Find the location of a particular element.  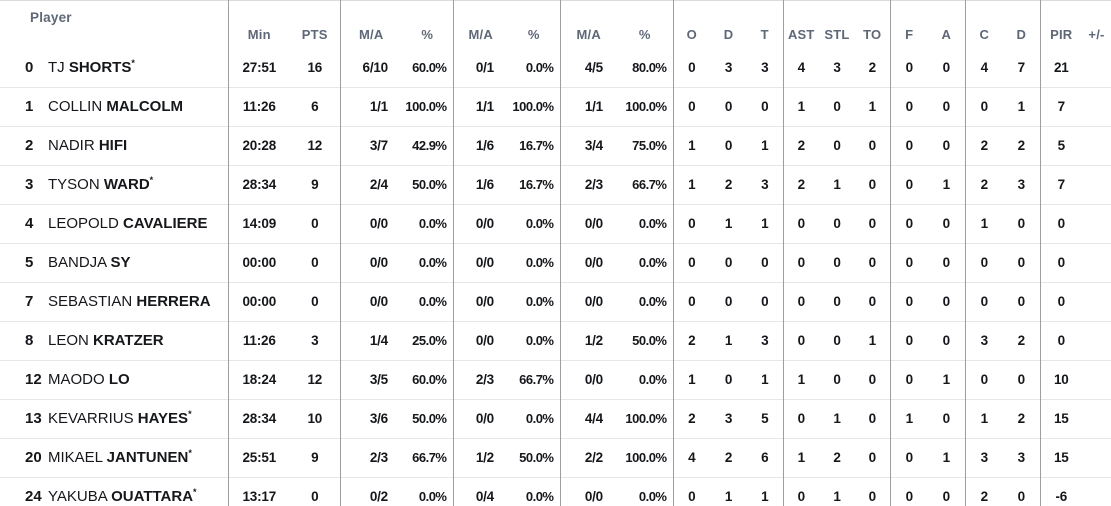

cell-d: 1 is located at coordinates (1021, 106).